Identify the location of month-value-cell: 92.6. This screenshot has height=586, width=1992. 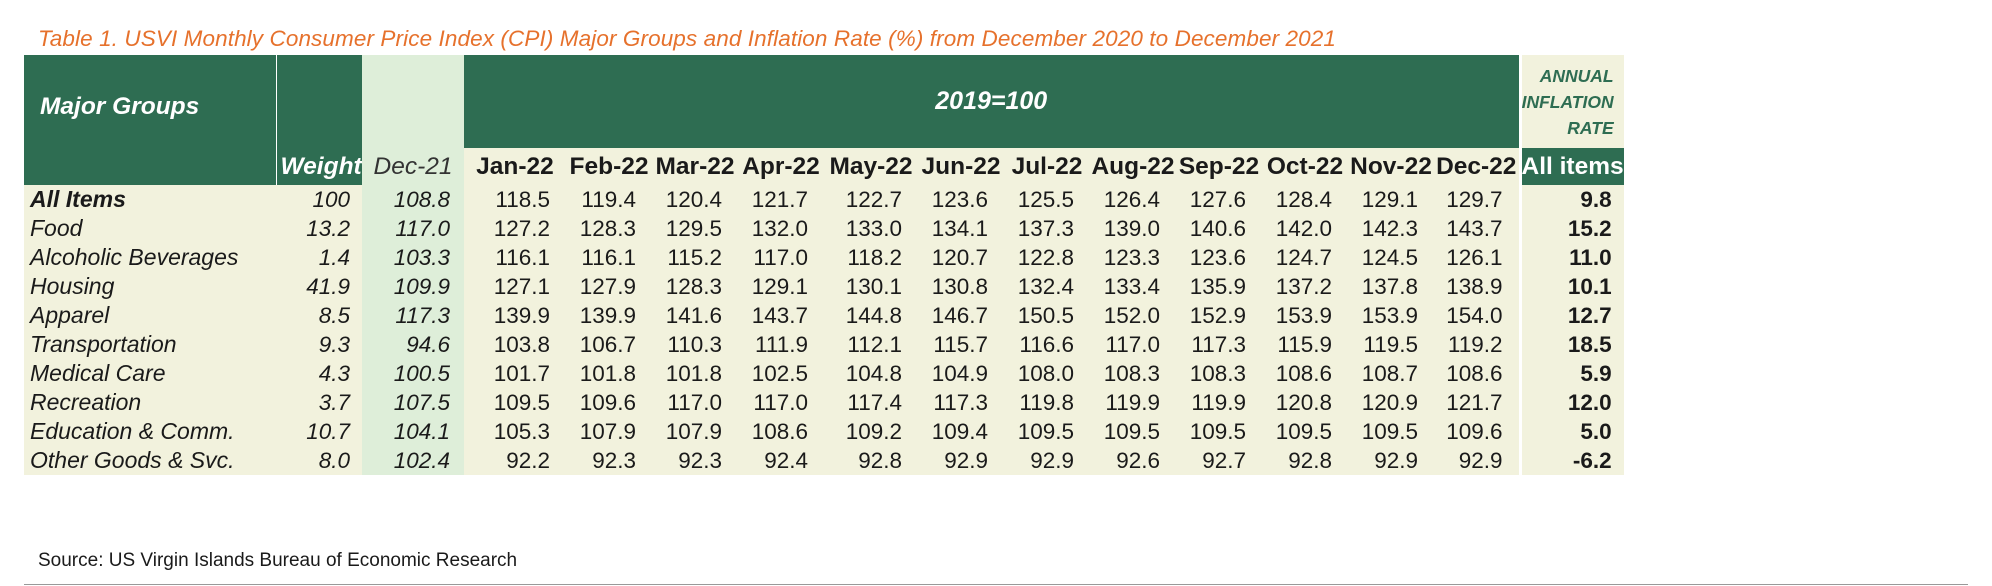
(1133, 460).